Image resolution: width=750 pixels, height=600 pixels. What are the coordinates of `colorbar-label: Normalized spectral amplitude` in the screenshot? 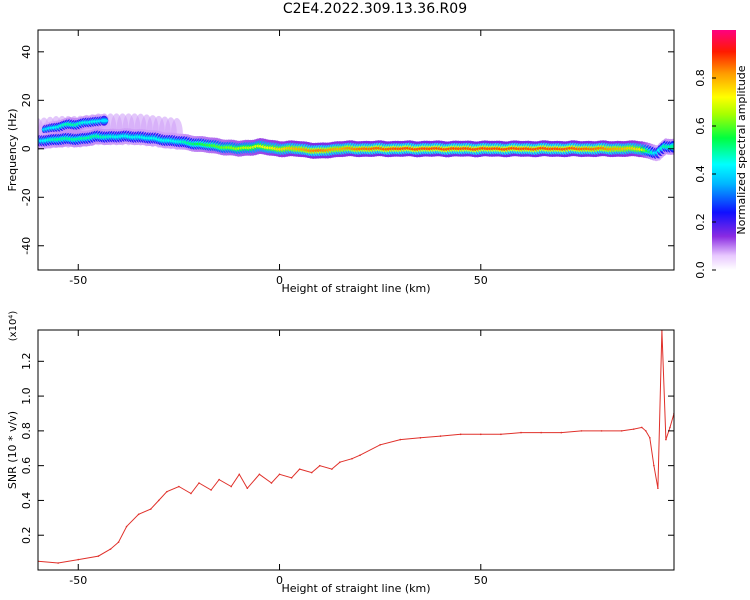 It's located at (741, 149).